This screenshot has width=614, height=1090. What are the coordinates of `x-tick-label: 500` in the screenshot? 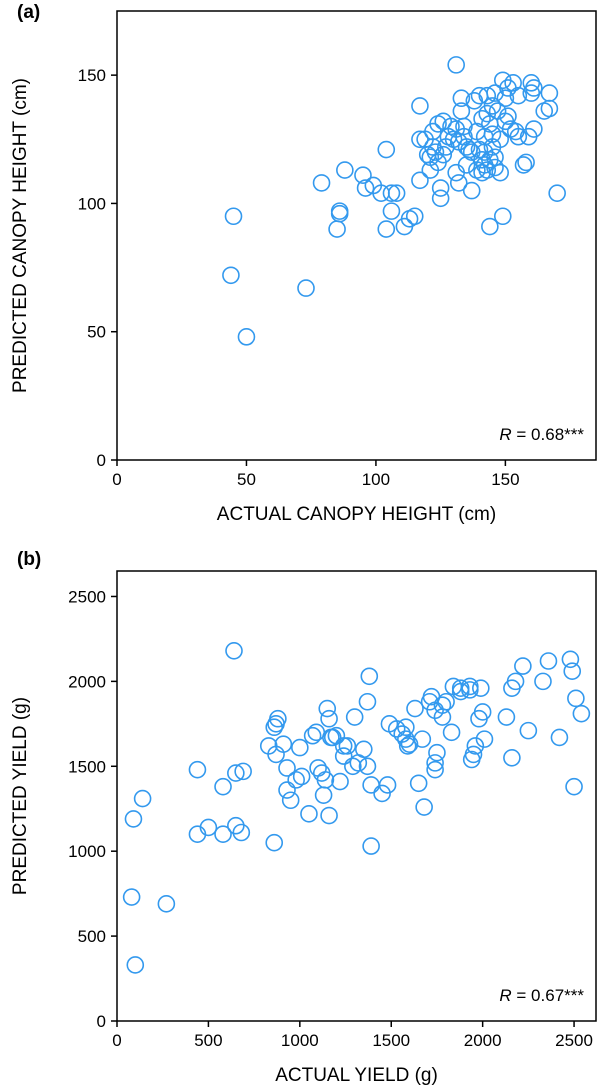 It's located at (208, 1040).